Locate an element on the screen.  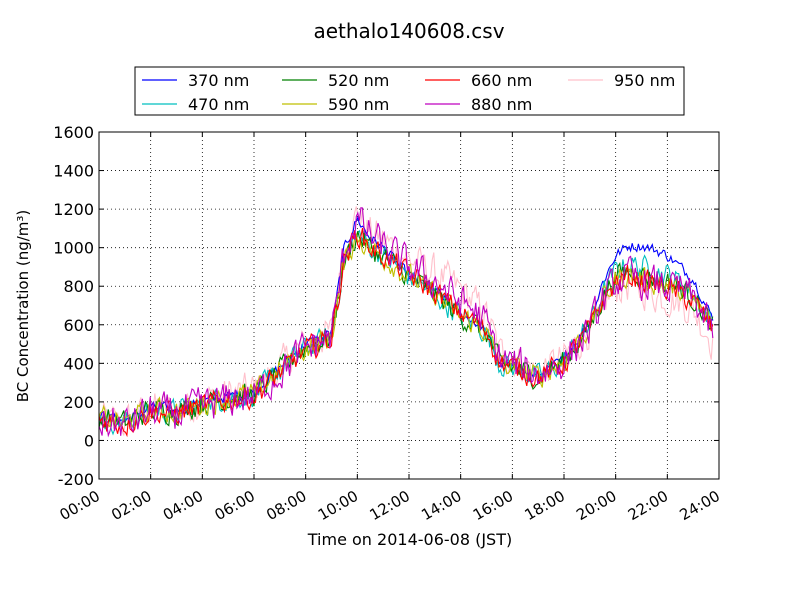
legend-frame is located at coordinates (409, 91).